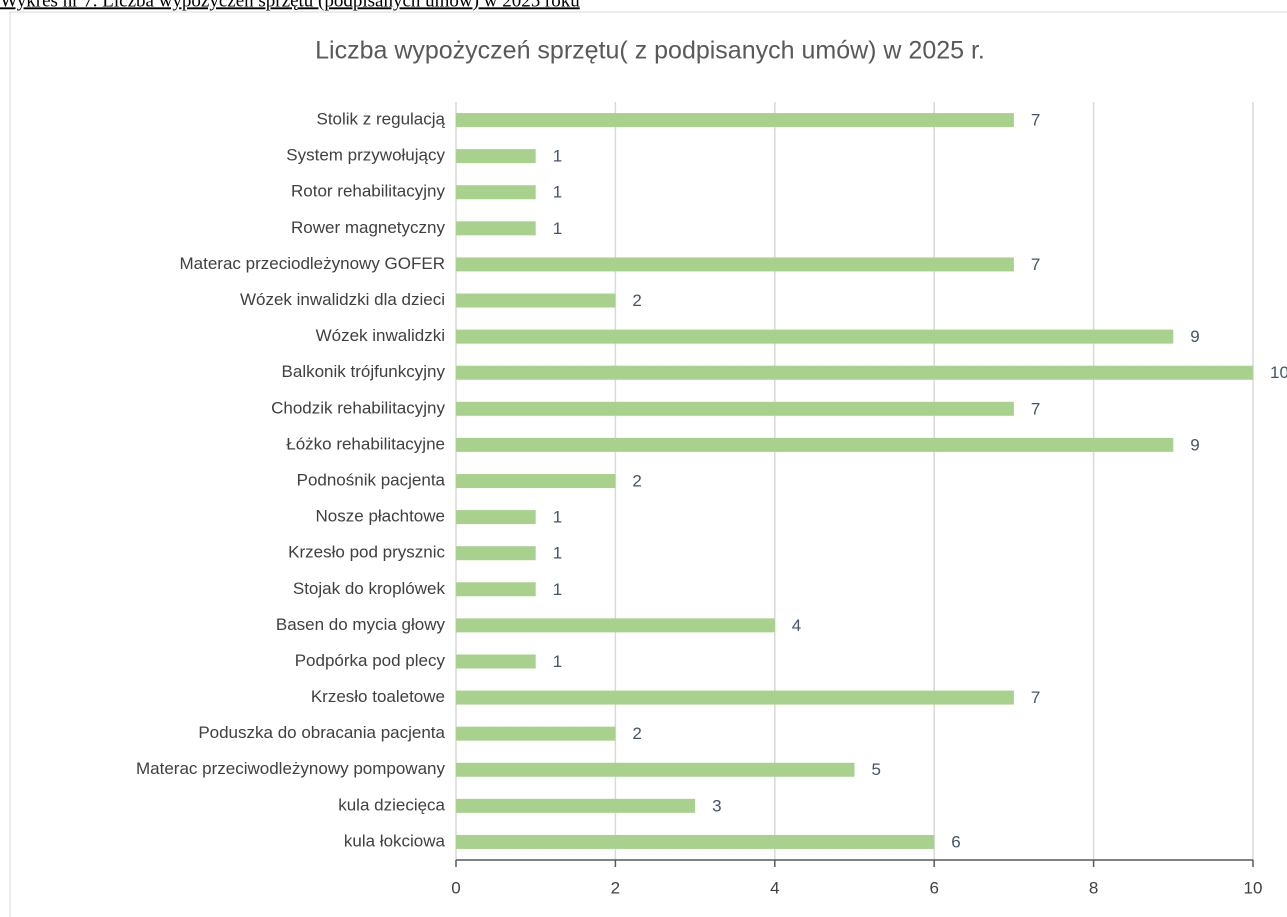 The height and width of the screenshot is (917, 1287). What do you see at coordinates (378, 696) in the screenshot?
I see `y-tick-label: Krzesło toaletowe` at bounding box center [378, 696].